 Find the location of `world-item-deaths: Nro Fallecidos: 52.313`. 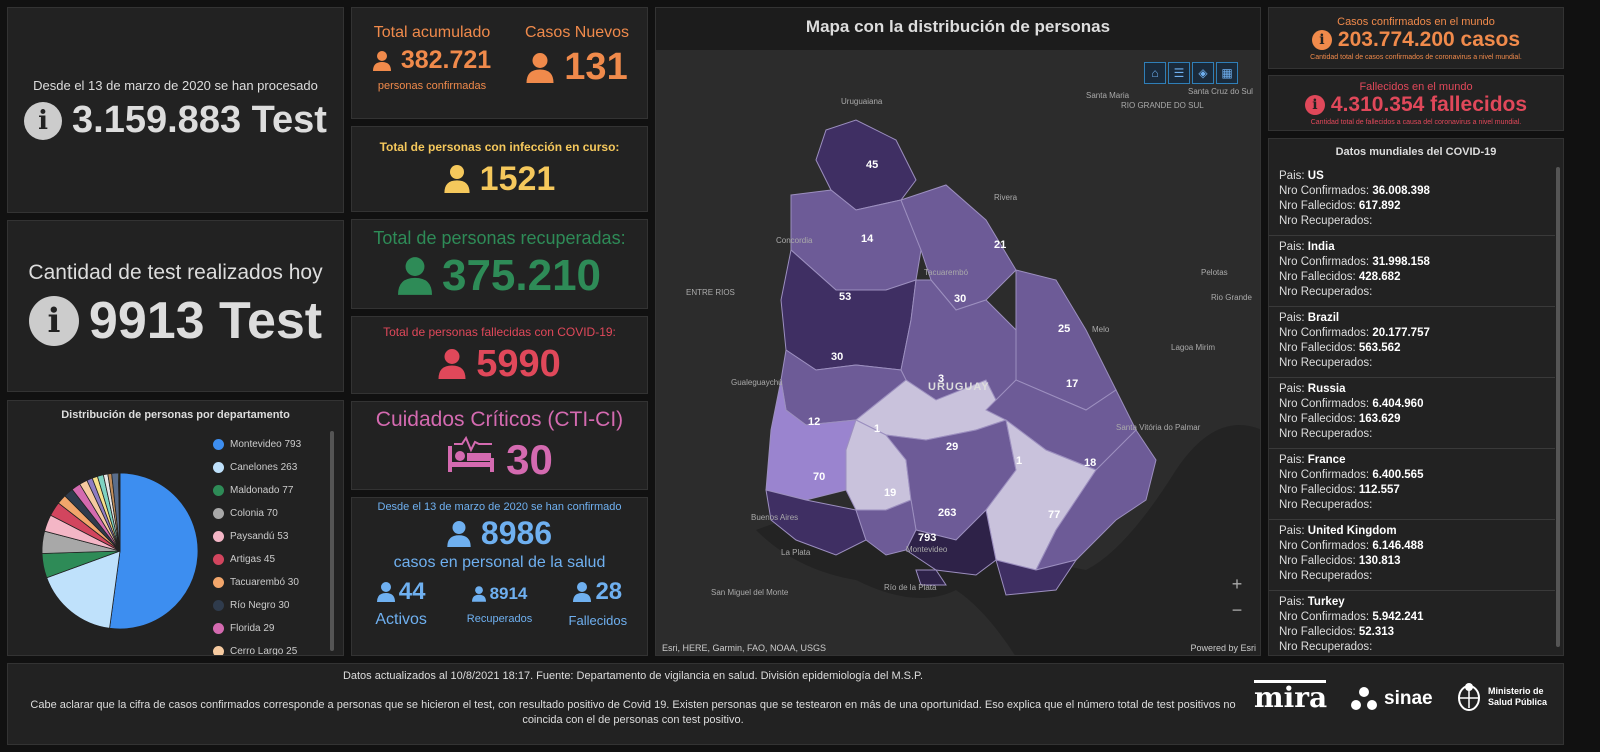

world-item-deaths: Nro Fallecidos: 52.313 is located at coordinates (1337, 632).